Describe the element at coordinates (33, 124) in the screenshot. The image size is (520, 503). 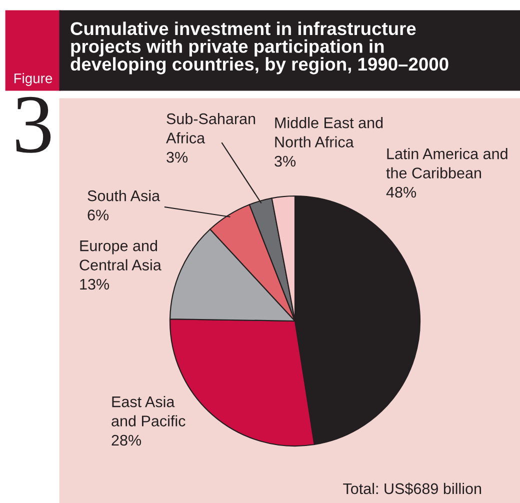
I see `text: 3` at that location.